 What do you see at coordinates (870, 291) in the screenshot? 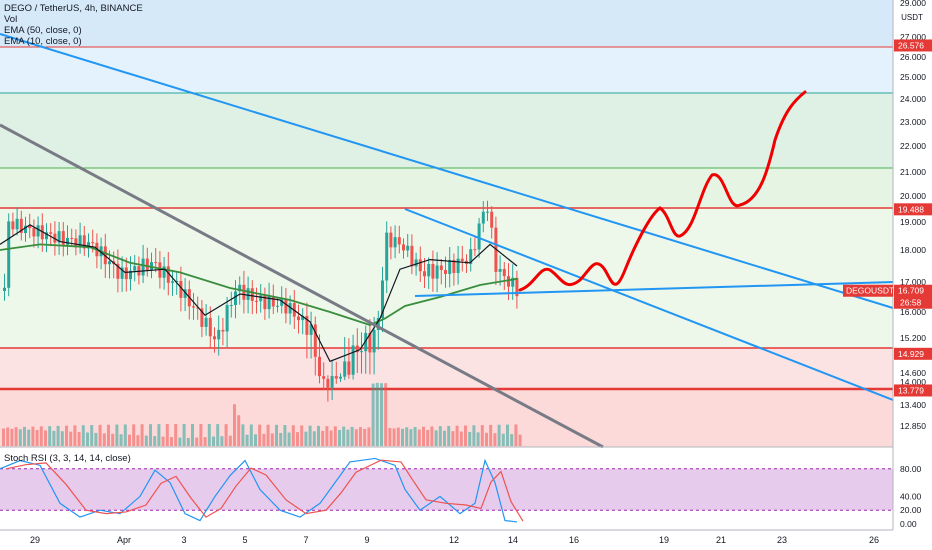
I see `symbol-label-text: DEGOUSDT` at bounding box center [870, 291].